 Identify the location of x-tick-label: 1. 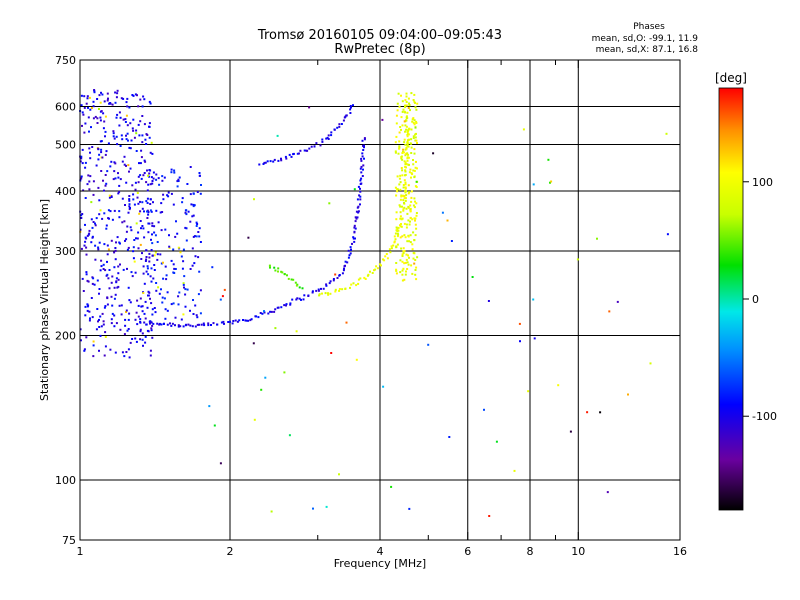
(80, 551).